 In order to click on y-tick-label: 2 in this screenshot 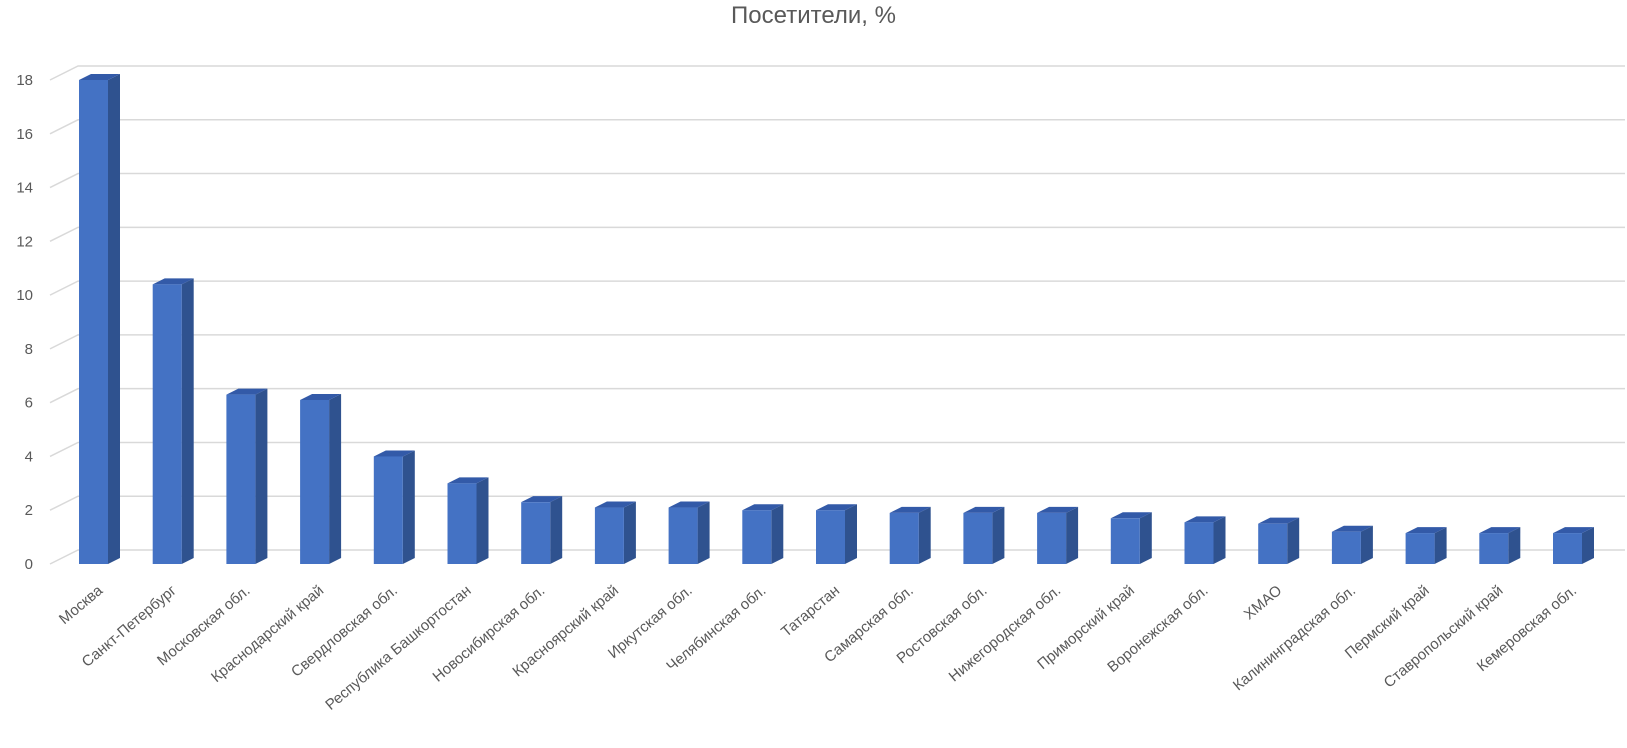, I will do `click(29, 510)`.